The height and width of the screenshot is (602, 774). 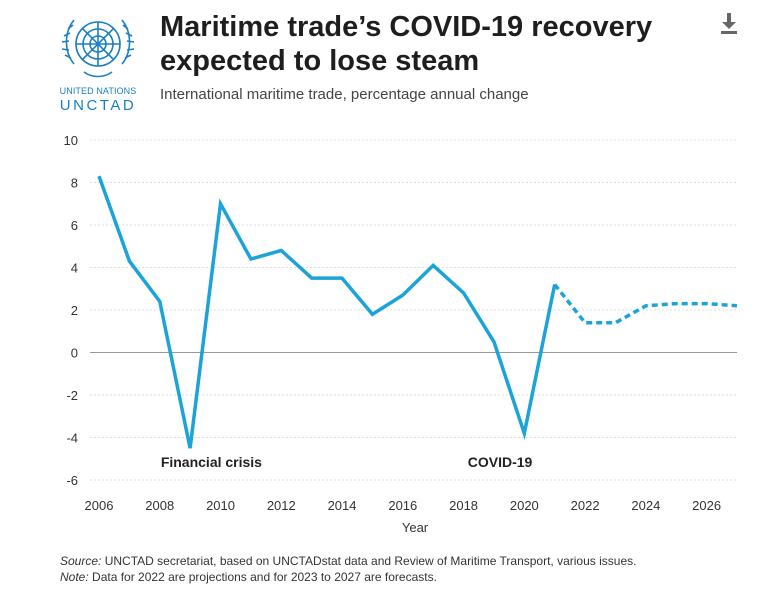 What do you see at coordinates (585, 505) in the screenshot?
I see `x-tick-label: 2022` at bounding box center [585, 505].